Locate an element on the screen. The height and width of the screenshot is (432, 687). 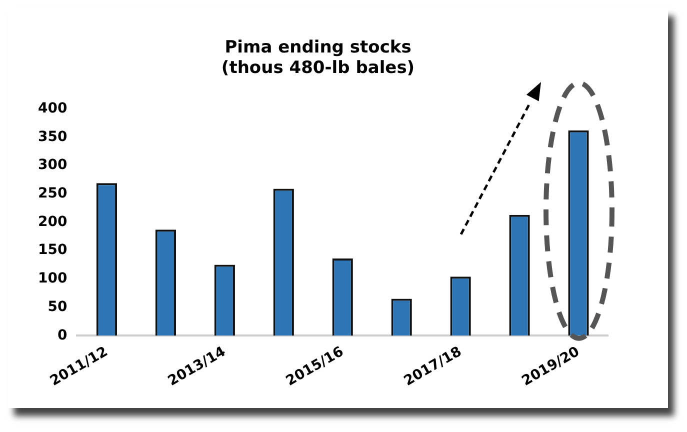
y-tick-label: 150 is located at coordinates (53, 250).